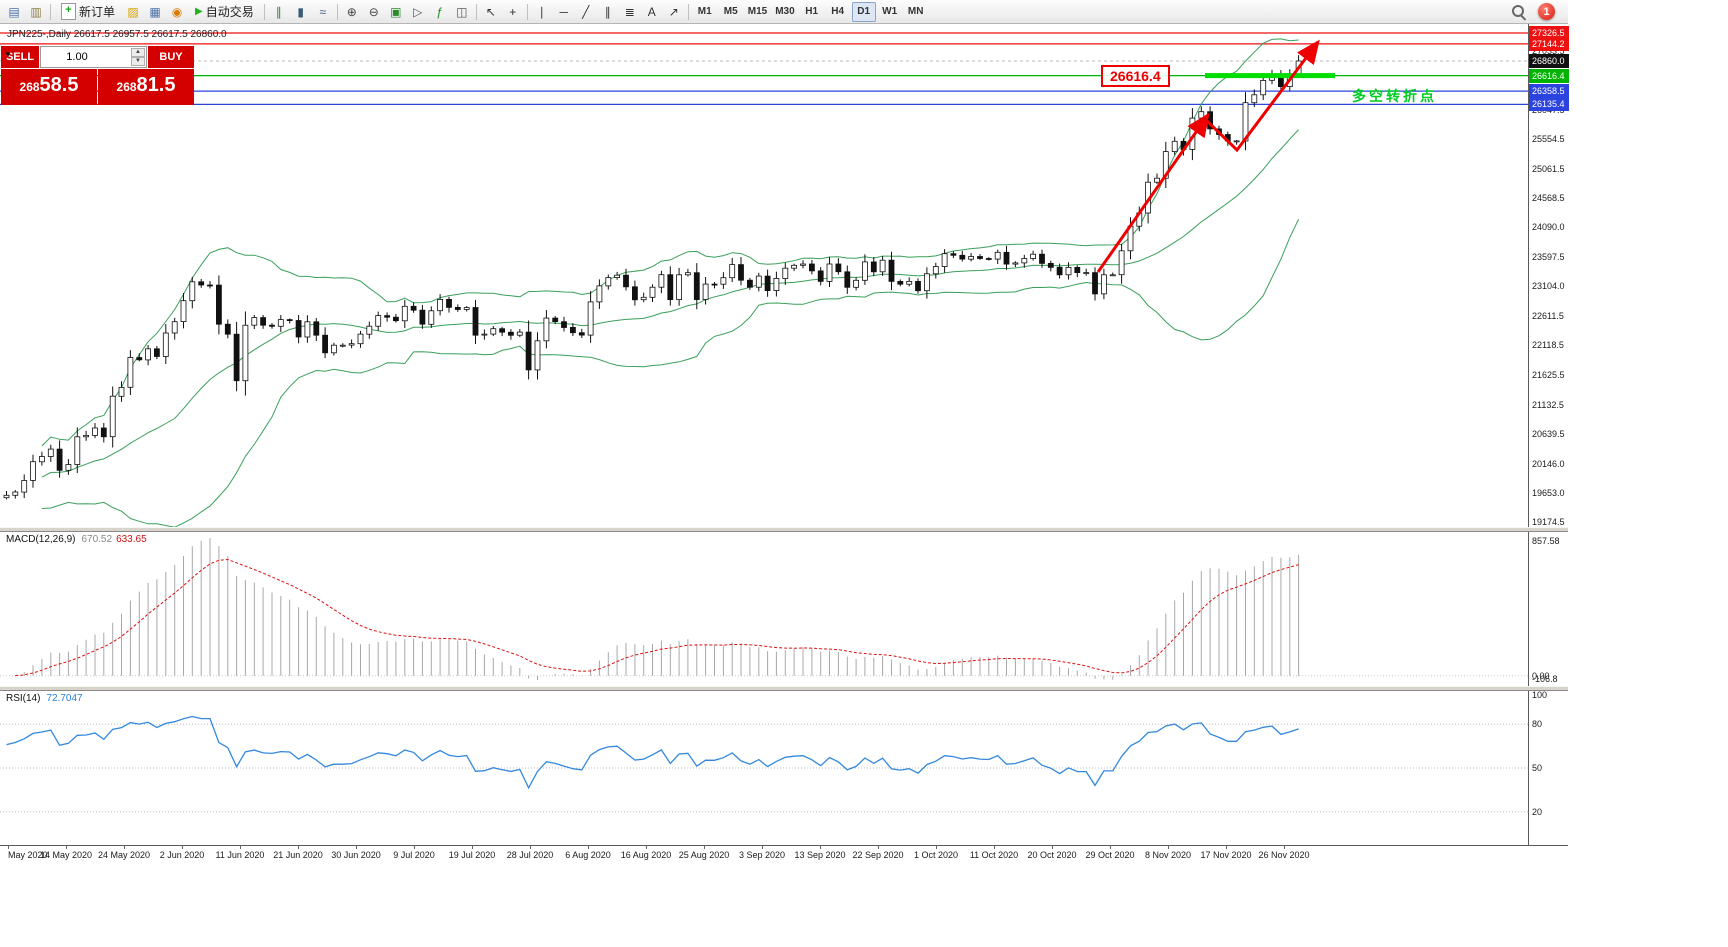 The height and width of the screenshot is (947, 1728). What do you see at coordinates (182, 855) in the screenshot?
I see `time-axis-label: 2 Jun 2020` at bounding box center [182, 855].